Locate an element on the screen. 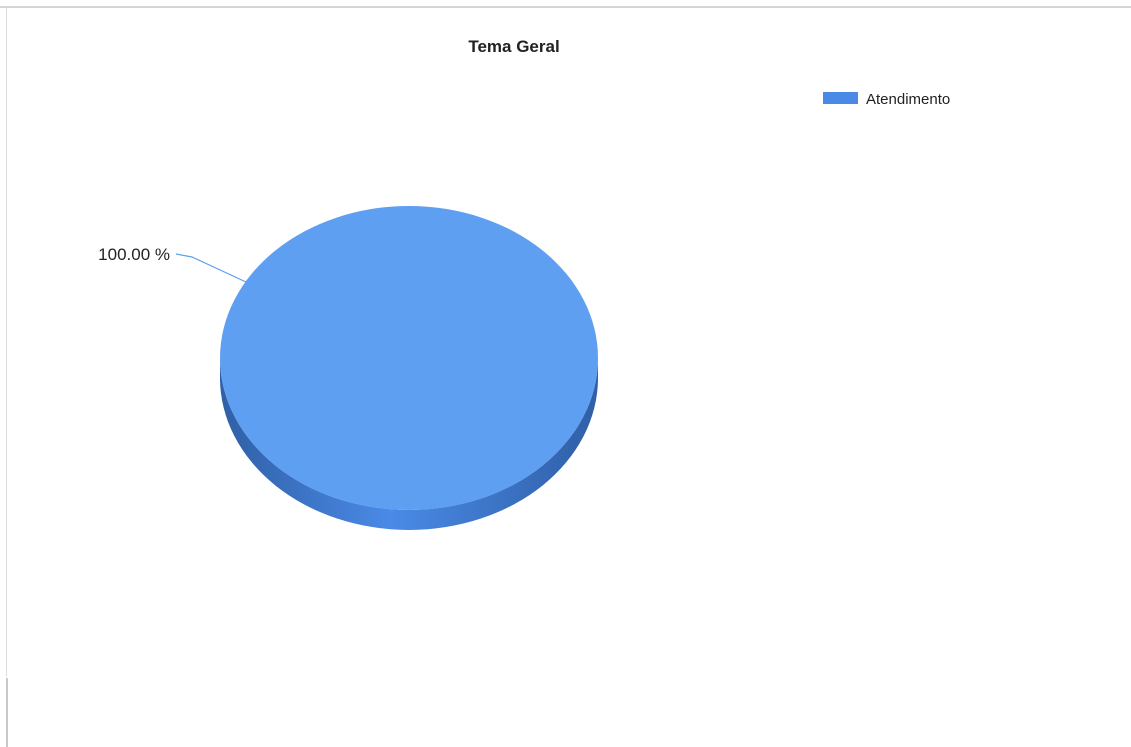 This screenshot has width=1131, height=747. legend: Atendimento is located at coordinates (886, 99).